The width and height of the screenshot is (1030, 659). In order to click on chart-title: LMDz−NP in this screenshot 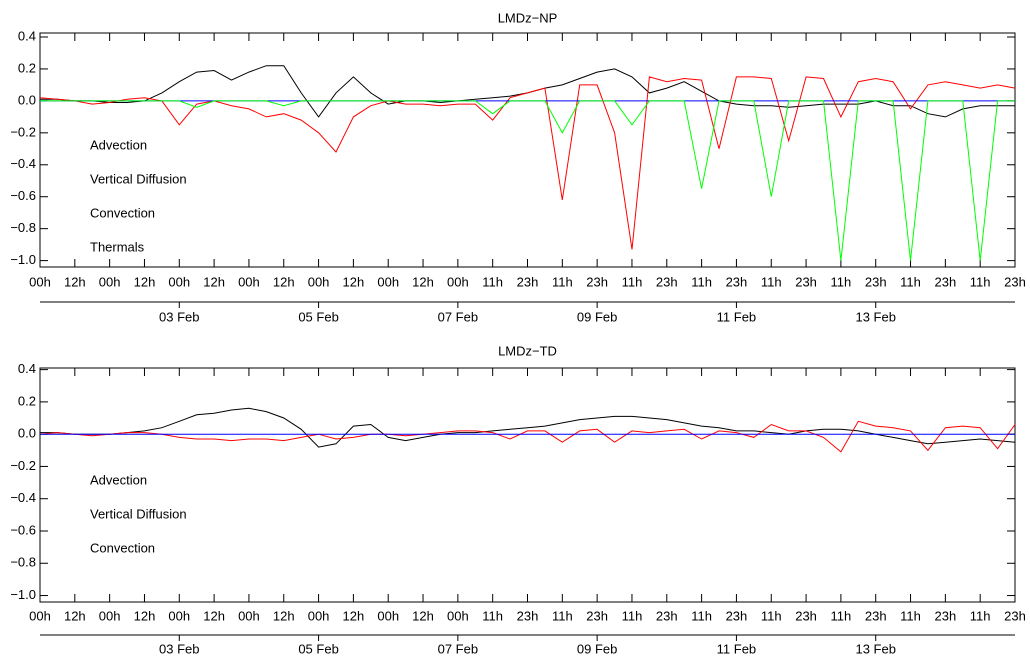, I will do `click(528, 17)`.